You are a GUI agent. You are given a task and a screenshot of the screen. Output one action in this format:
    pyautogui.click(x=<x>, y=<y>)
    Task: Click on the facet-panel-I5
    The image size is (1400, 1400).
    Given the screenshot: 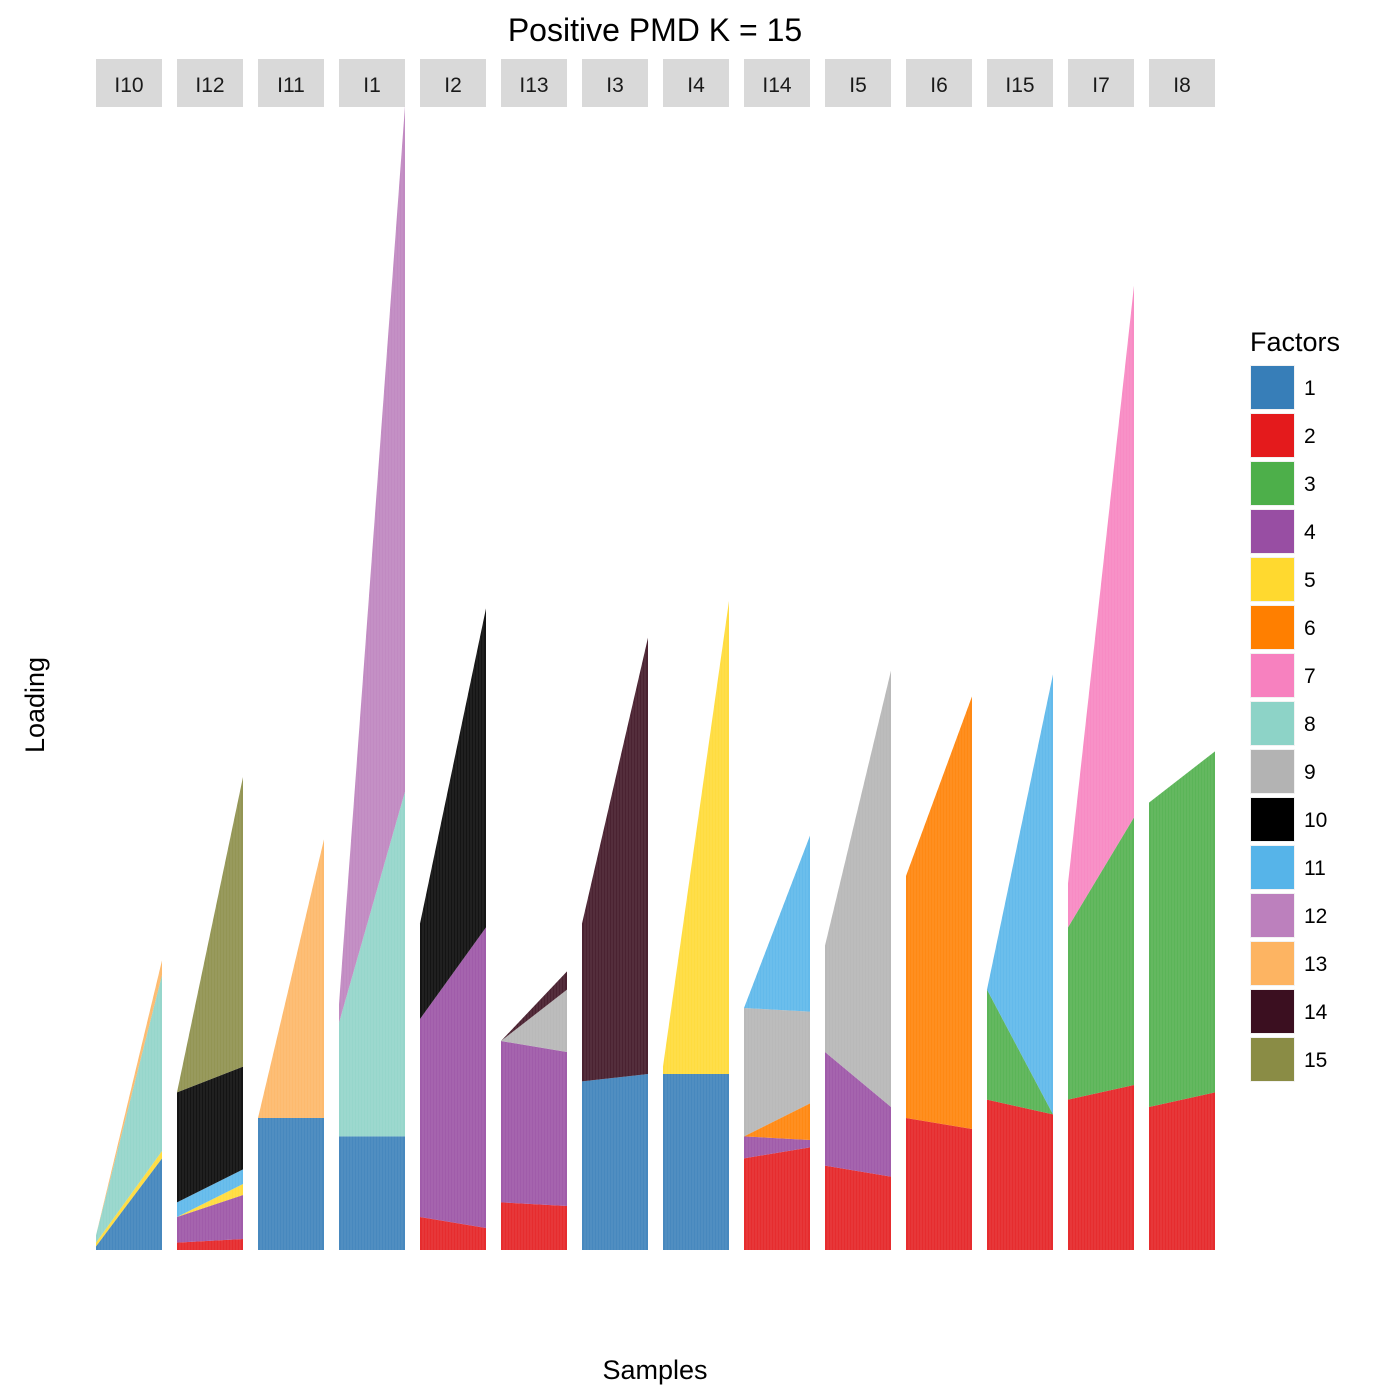 What is the action you would take?
    pyautogui.click(x=858, y=960)
    